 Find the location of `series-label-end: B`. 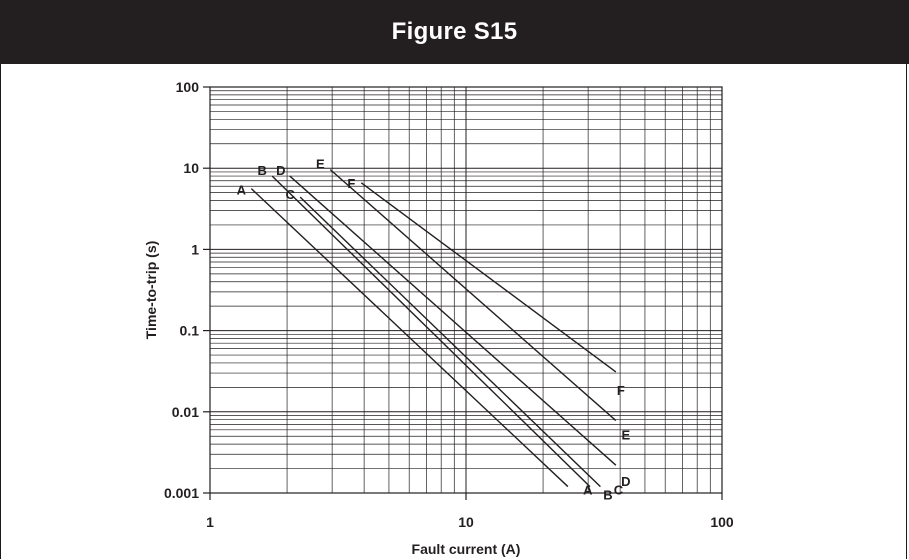

series-label-end: B is located at coordinates (607, 495).